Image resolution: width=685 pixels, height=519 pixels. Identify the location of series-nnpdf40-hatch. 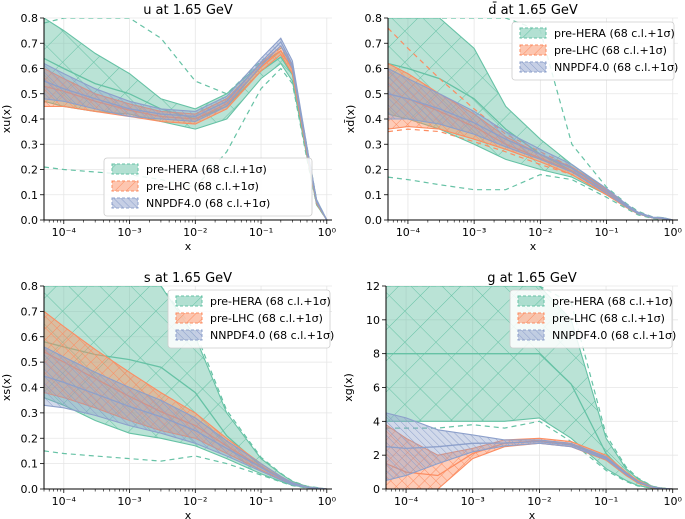
(529, 450).